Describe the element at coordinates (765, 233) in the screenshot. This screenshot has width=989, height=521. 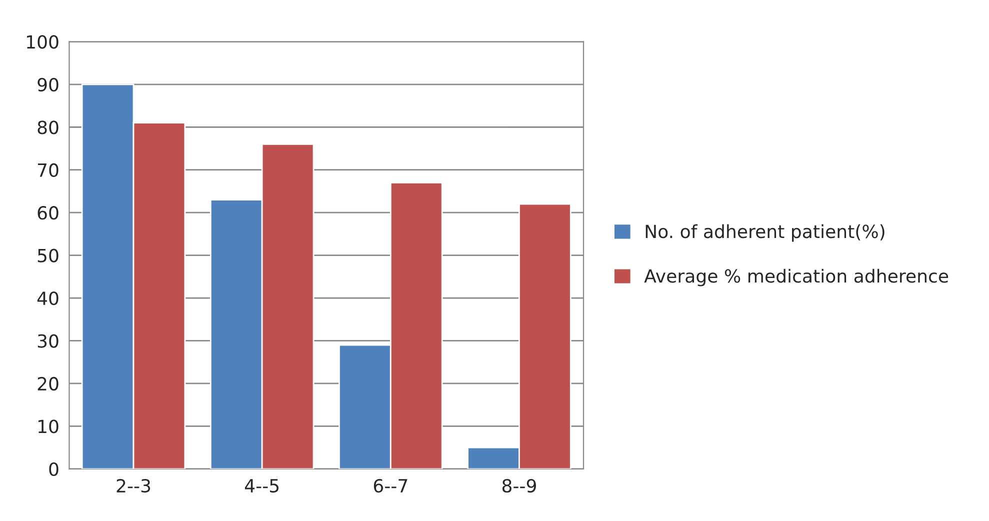
I see `legend-label: No. of adherent patient(%)` at that location.